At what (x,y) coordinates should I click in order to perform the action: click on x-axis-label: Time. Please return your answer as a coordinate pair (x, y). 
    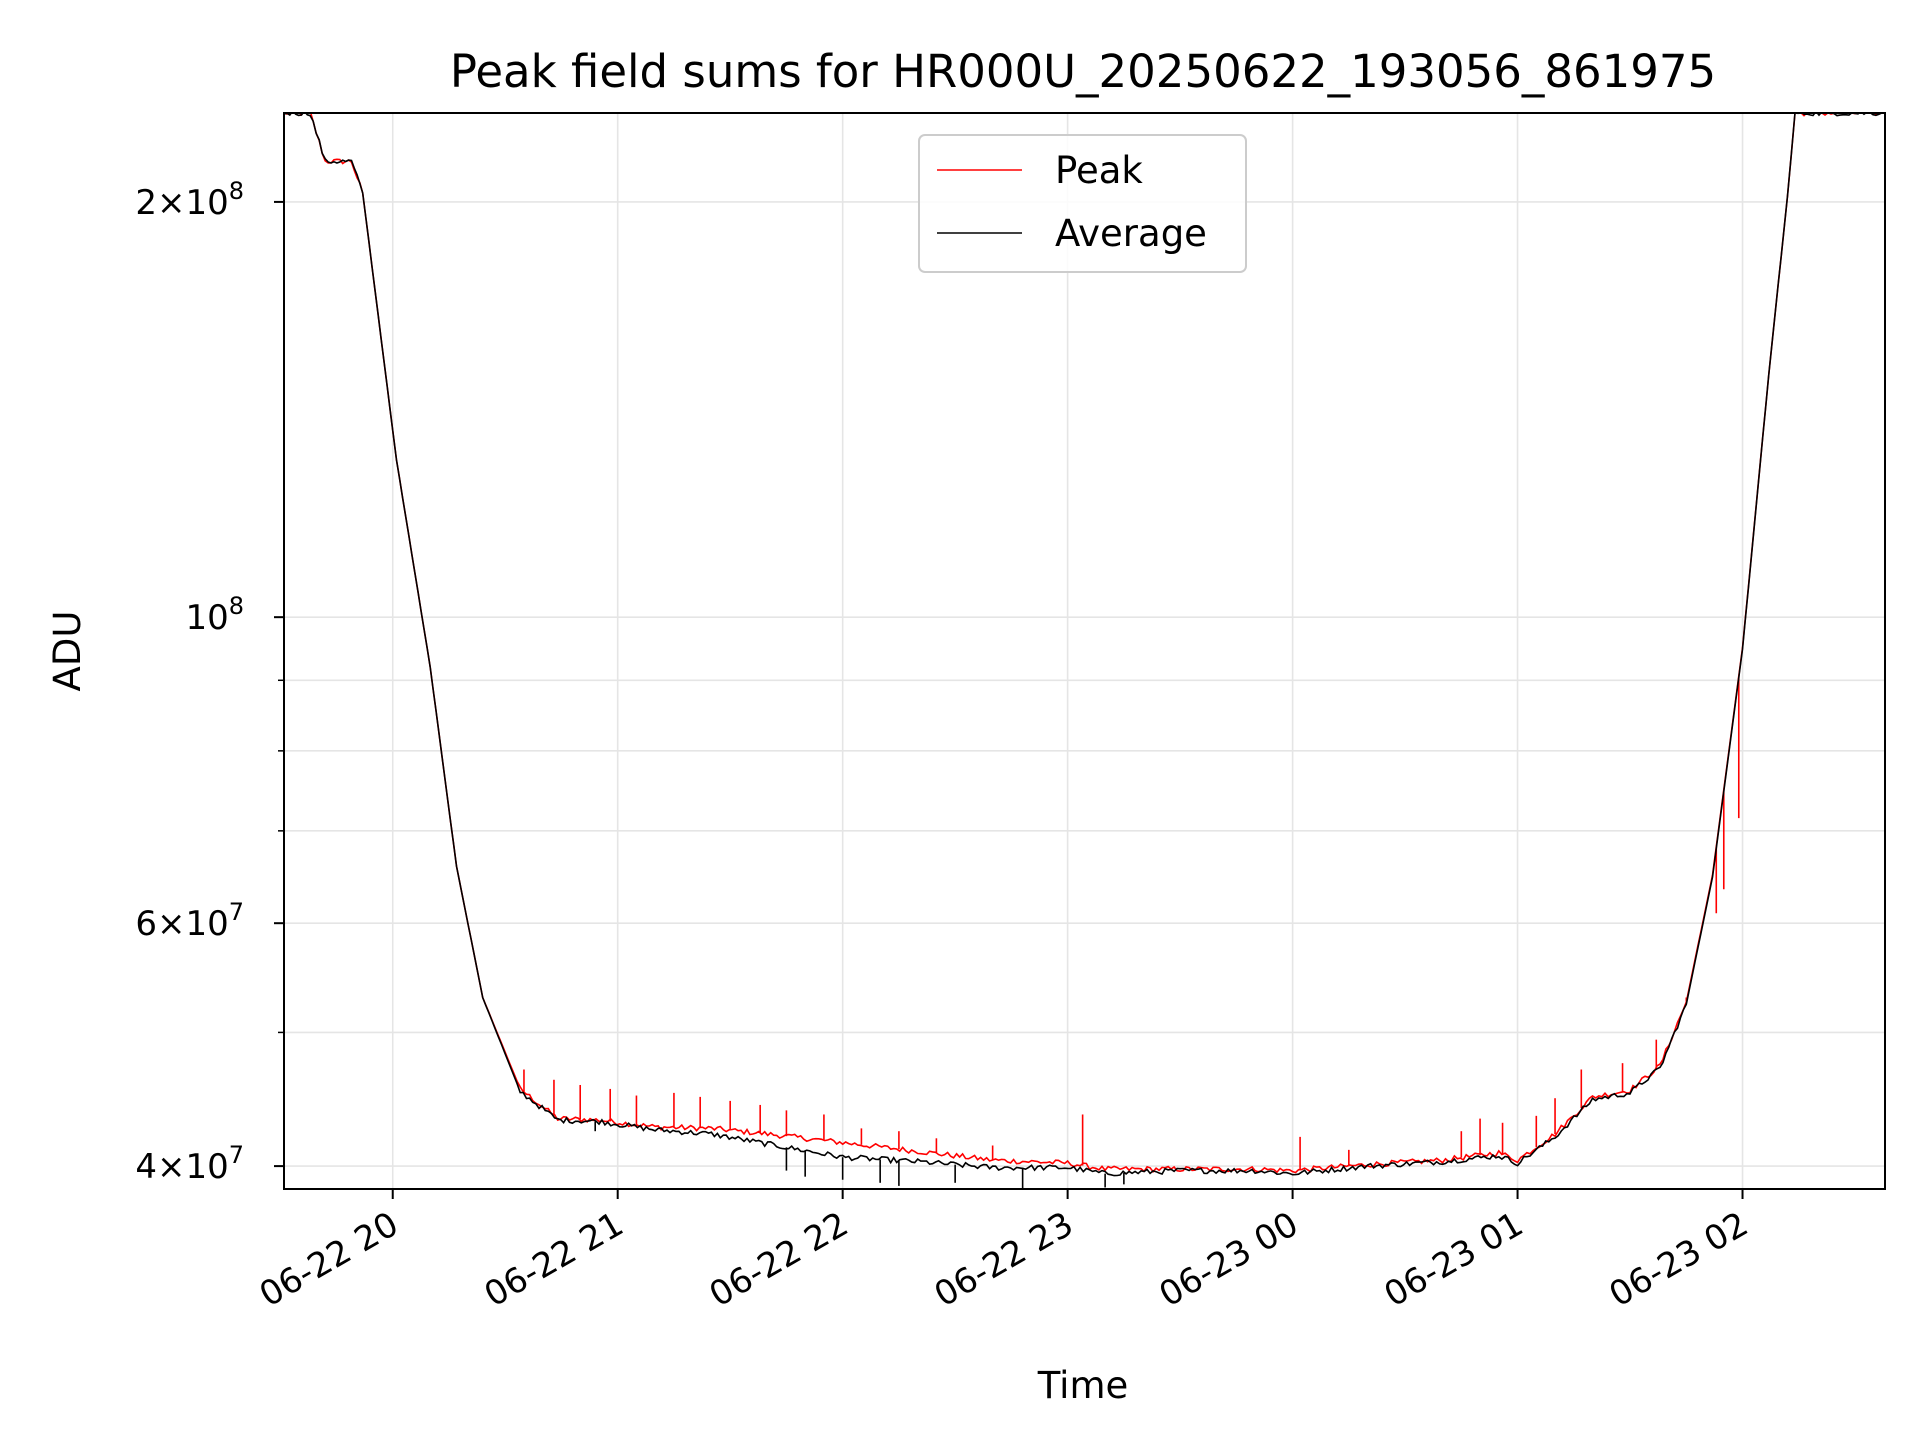
    Looking at the image, I should click on (1083, 1385).